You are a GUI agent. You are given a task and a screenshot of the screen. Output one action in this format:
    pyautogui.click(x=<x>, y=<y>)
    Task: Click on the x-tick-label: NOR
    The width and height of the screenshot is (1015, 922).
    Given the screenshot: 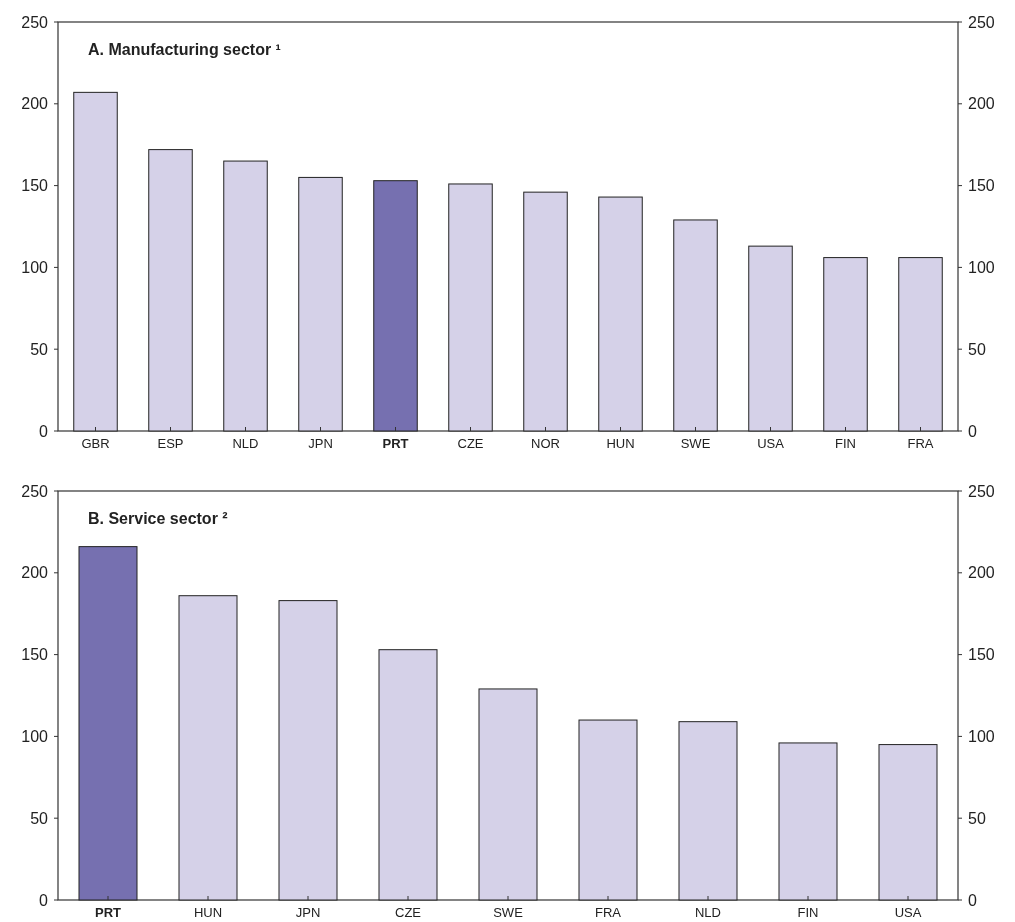 What is the action you would take?
    pyautogui.click(x=545, y=443)
    